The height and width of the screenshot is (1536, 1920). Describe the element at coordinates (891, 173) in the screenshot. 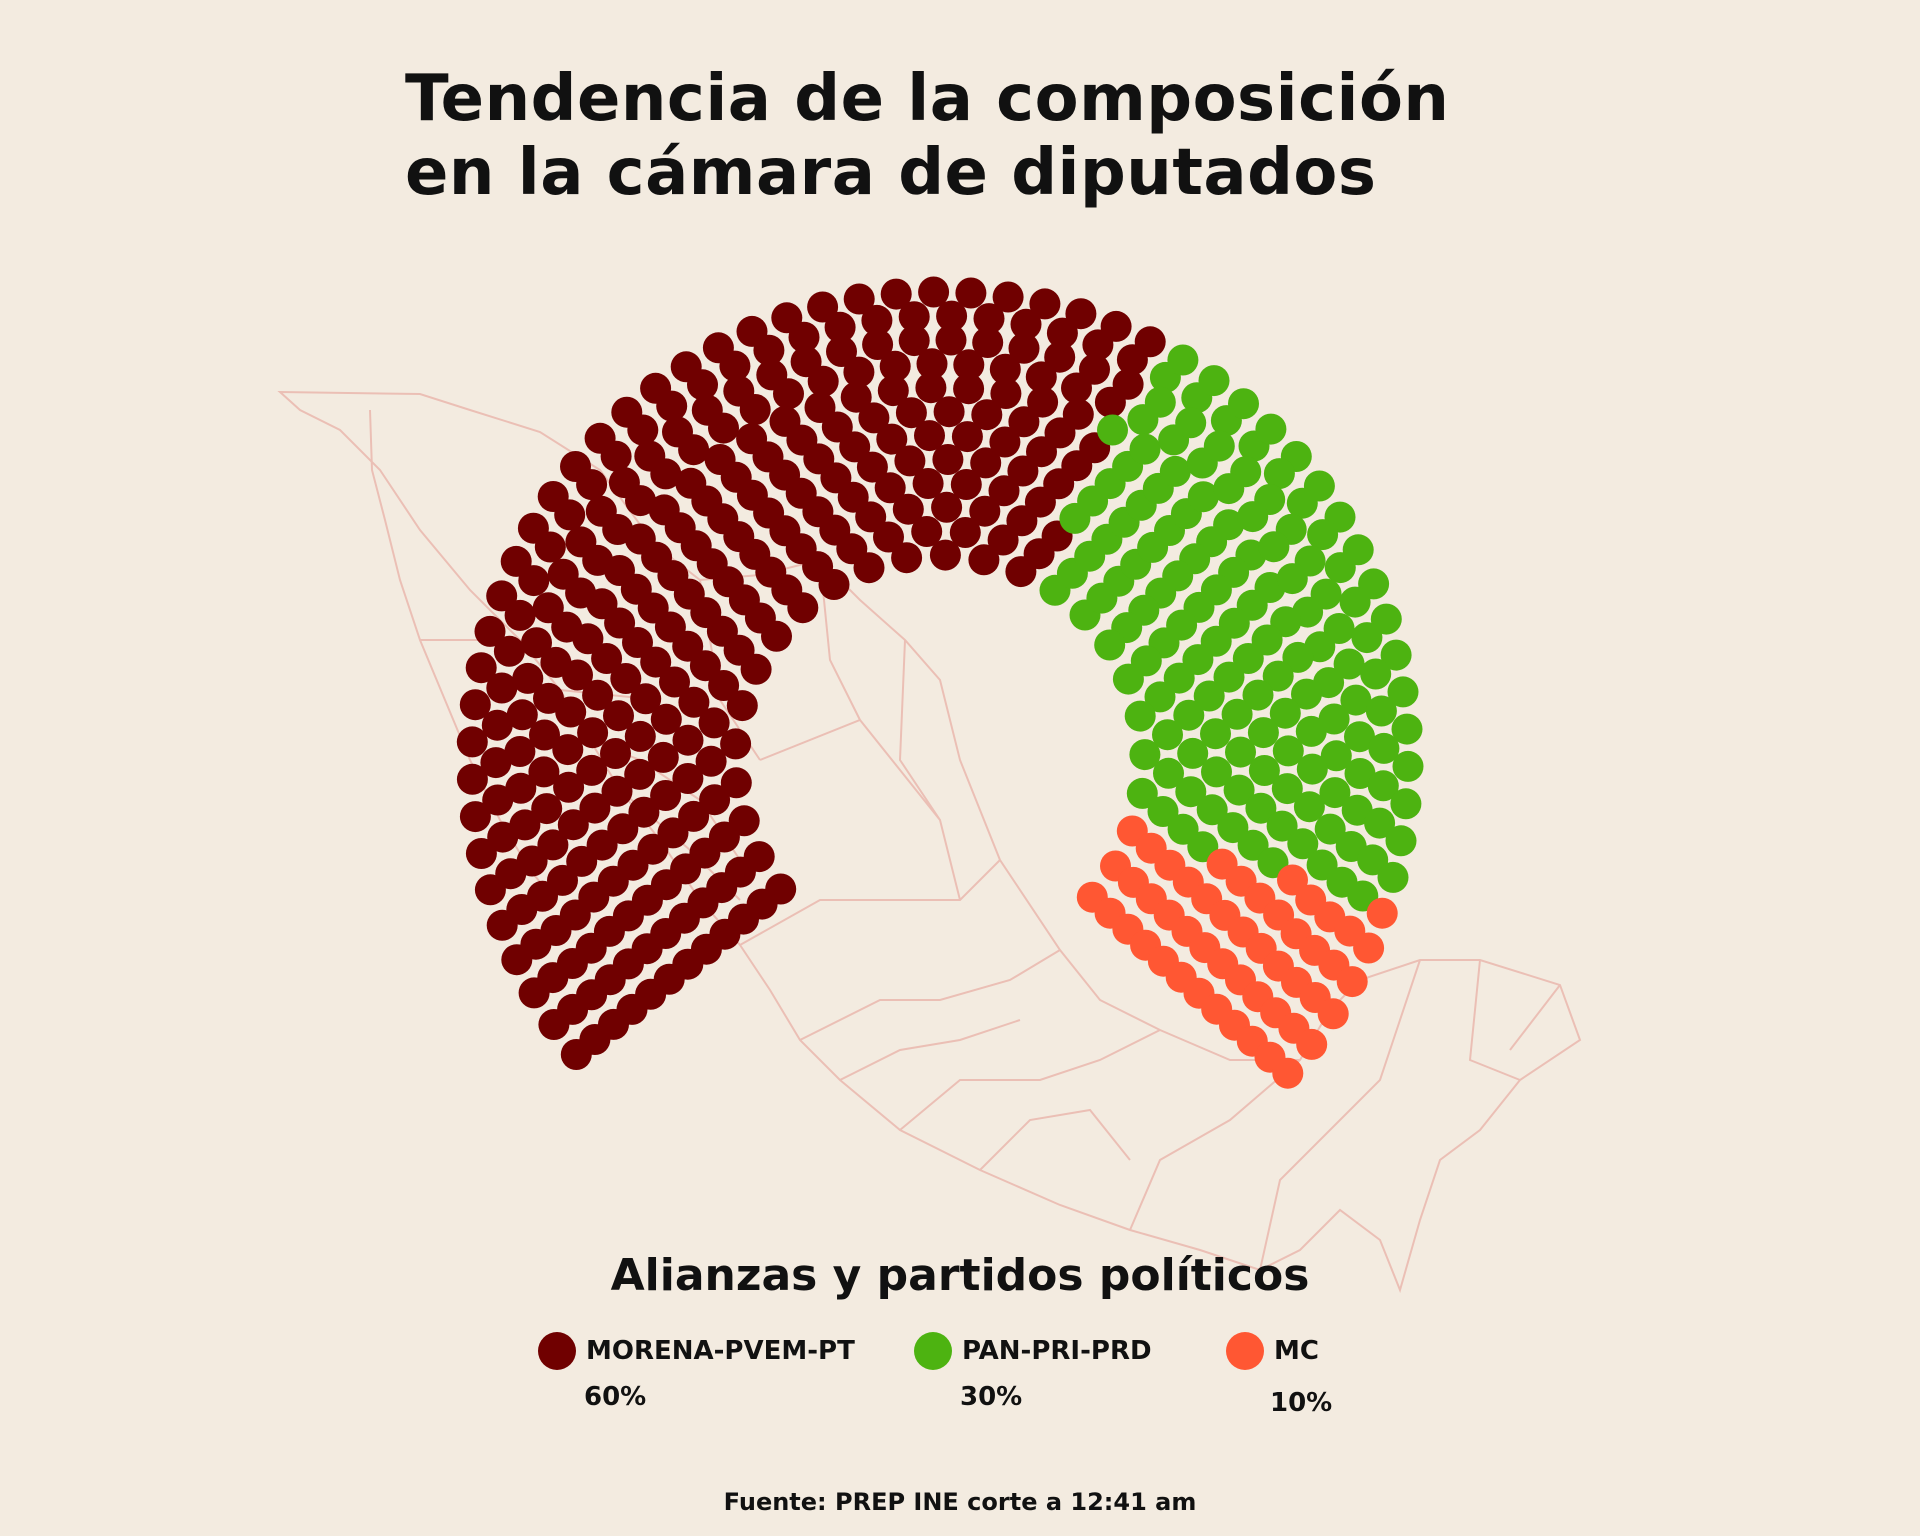

I see `chart-title-line-2: en la cámara de diputados` at that location.